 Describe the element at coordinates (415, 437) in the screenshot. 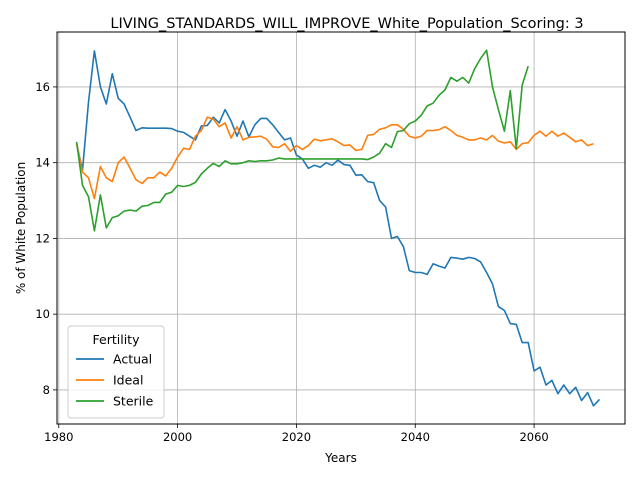

I see `x-tick-label: 2040` at that location.